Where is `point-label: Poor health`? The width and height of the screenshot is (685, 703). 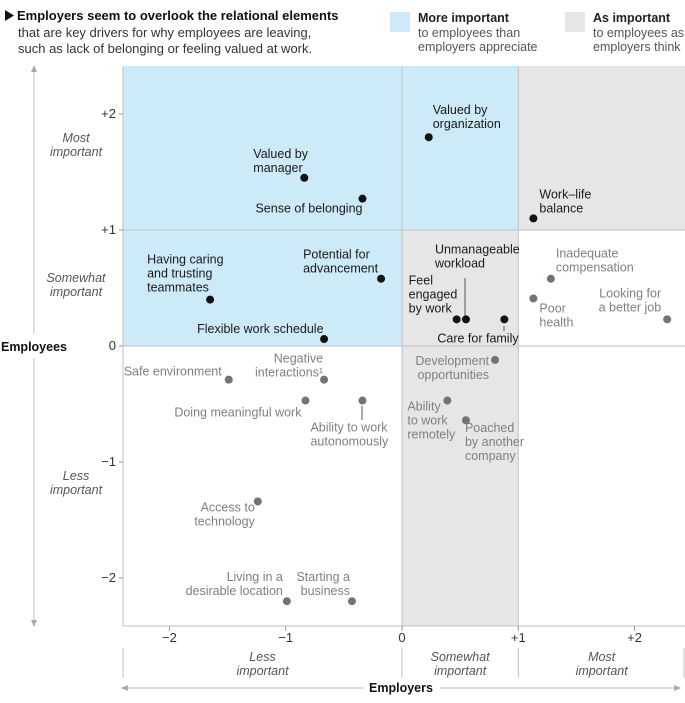
point-label: Poor health is located at coordinates (556, 315).